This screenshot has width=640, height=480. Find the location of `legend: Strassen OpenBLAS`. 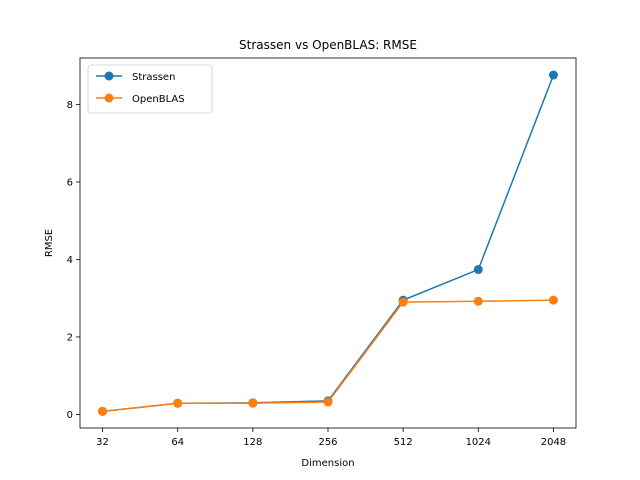

legend: Strassen OpenBLAS is located at coordinates (150, 89).